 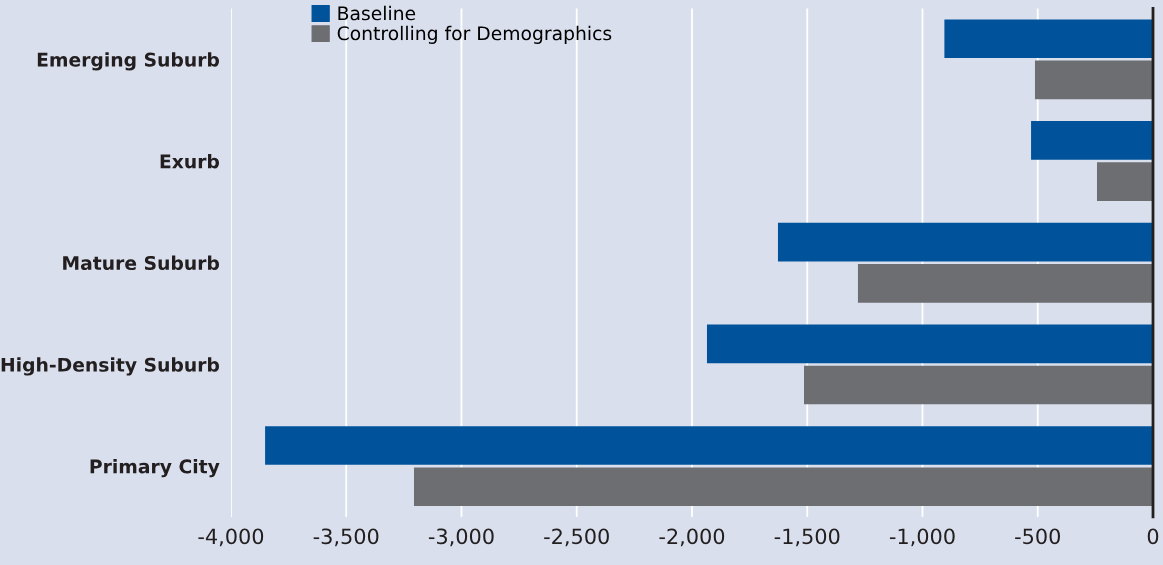 I want to click on x-tick-label: -3,500, so click(x=346, y=537).